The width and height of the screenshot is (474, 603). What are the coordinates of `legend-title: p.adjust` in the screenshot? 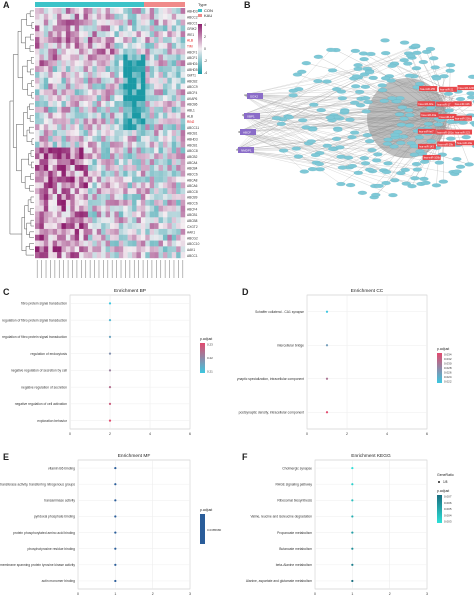 It's located at (206, 510).